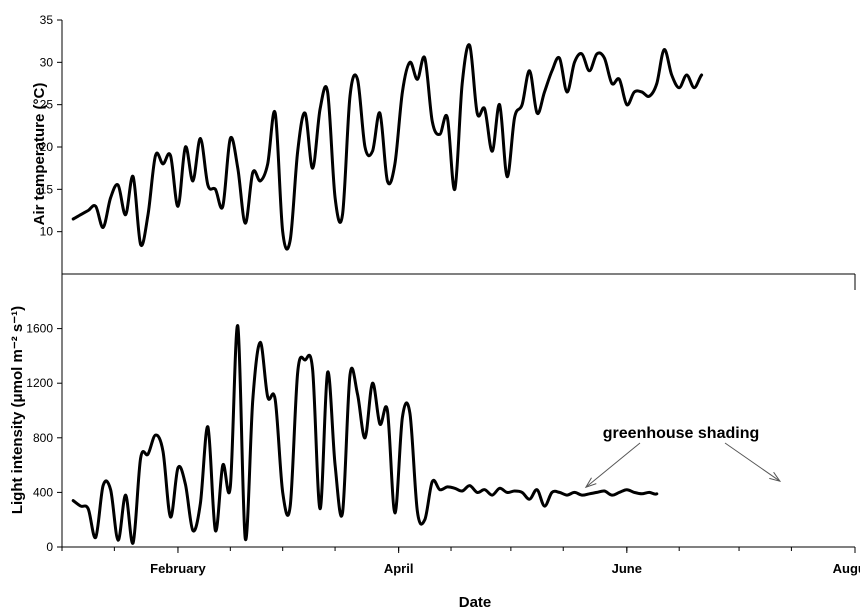 The image size is (860, 610). I want to click on bottom-y-ticks: 0 400 800 1200 1600, so click(44, 438).